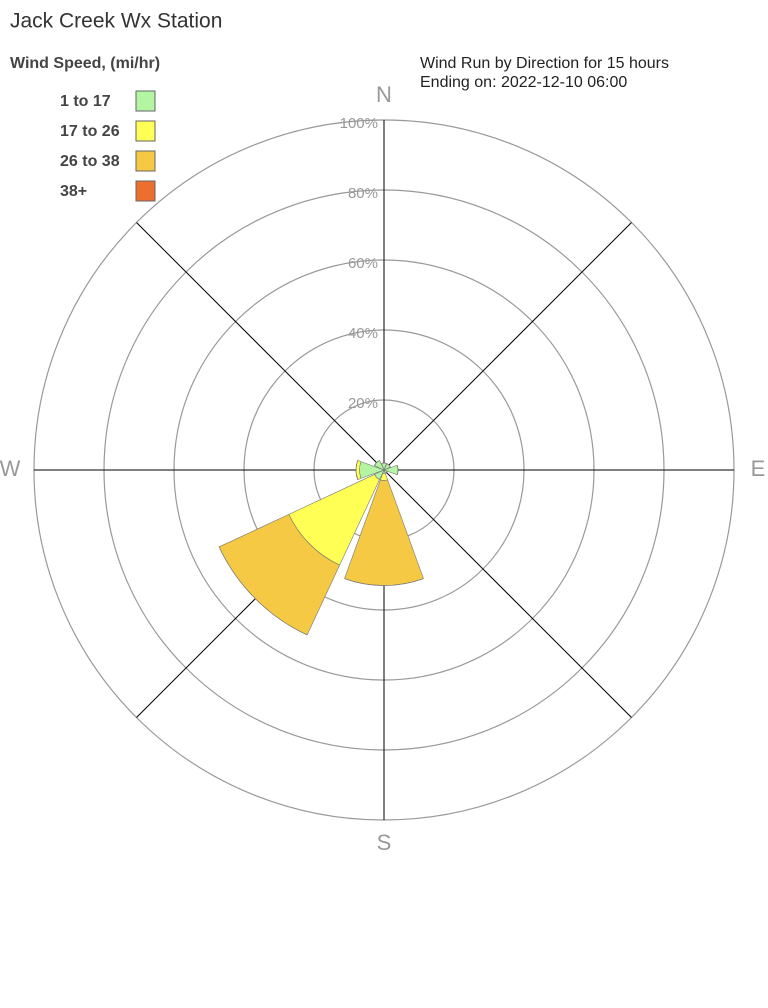  What do you see at coordinates (363, 403) in the screenshot?
I see `ring-label: 20%` at bounding box center [363, 403].